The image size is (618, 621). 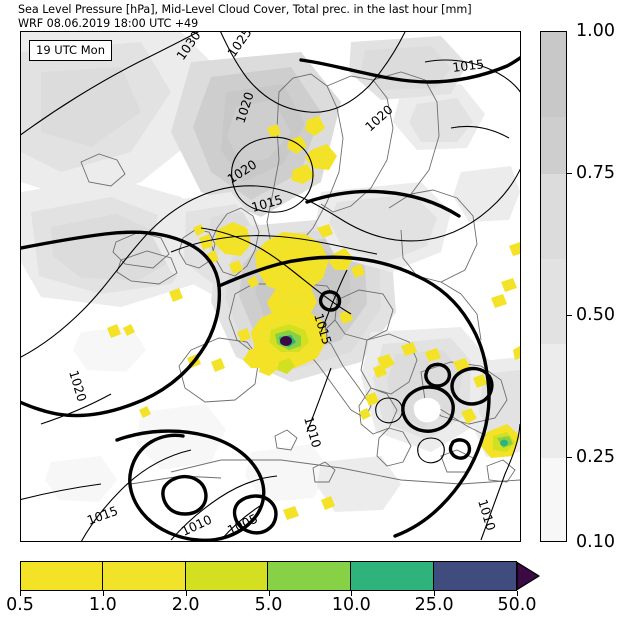 What do you see at coordinates (351, 605) in the screenshot?
I see `precip-colorbar-tick-label: 10.0` at bounding box center [351, 605].